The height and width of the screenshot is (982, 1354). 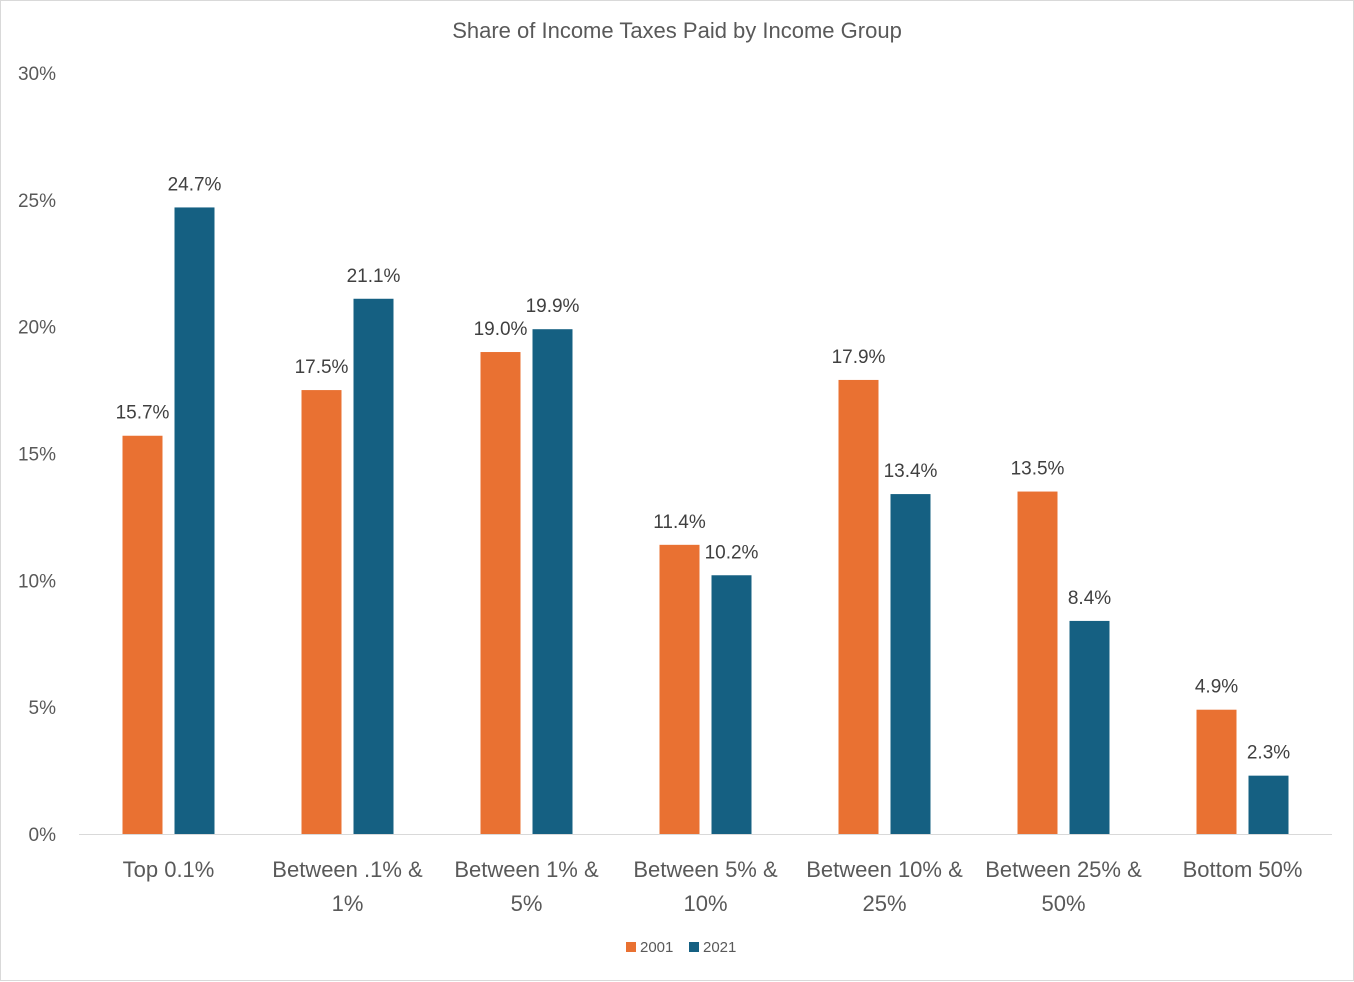 What do you see at coordinates (169, 869) in the screenshot?
I see `x-tick-label: Top 0.1%` at bounding box center [169, 869].